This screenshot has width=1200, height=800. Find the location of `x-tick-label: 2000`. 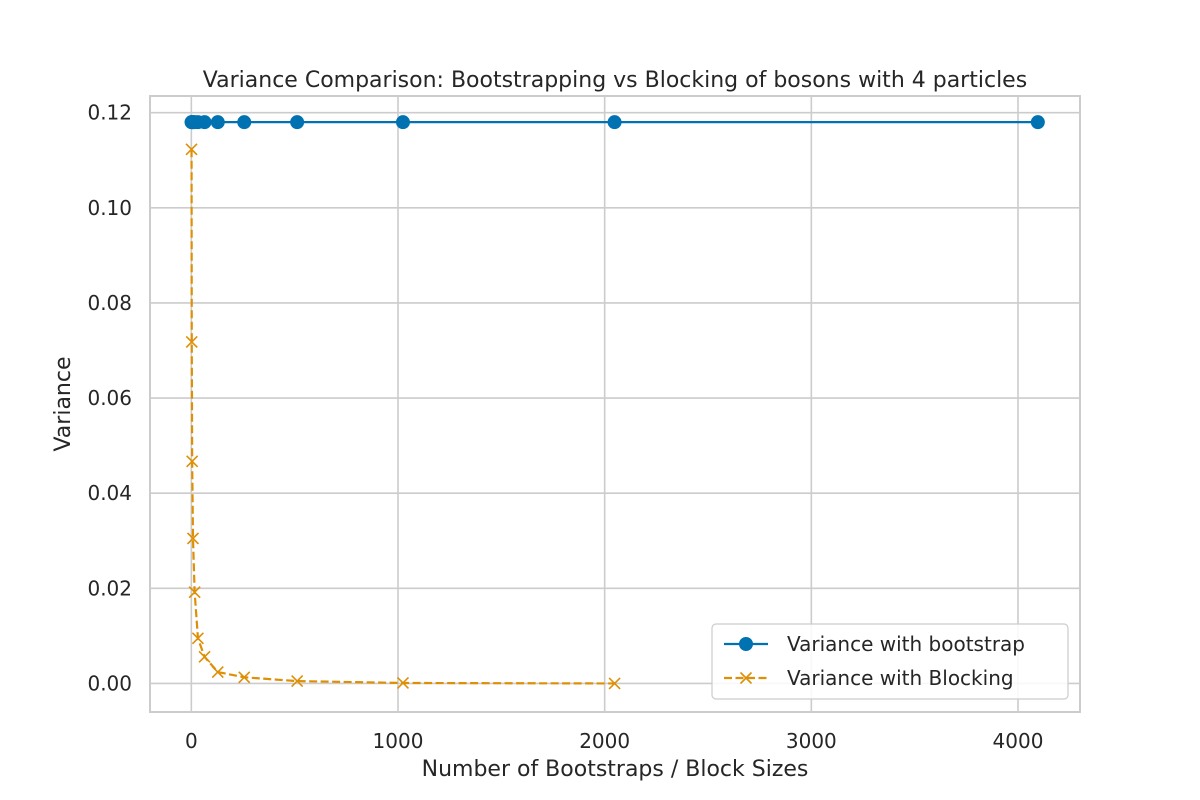

x-tick-label: 2000 is located at coordinates (604, 741).